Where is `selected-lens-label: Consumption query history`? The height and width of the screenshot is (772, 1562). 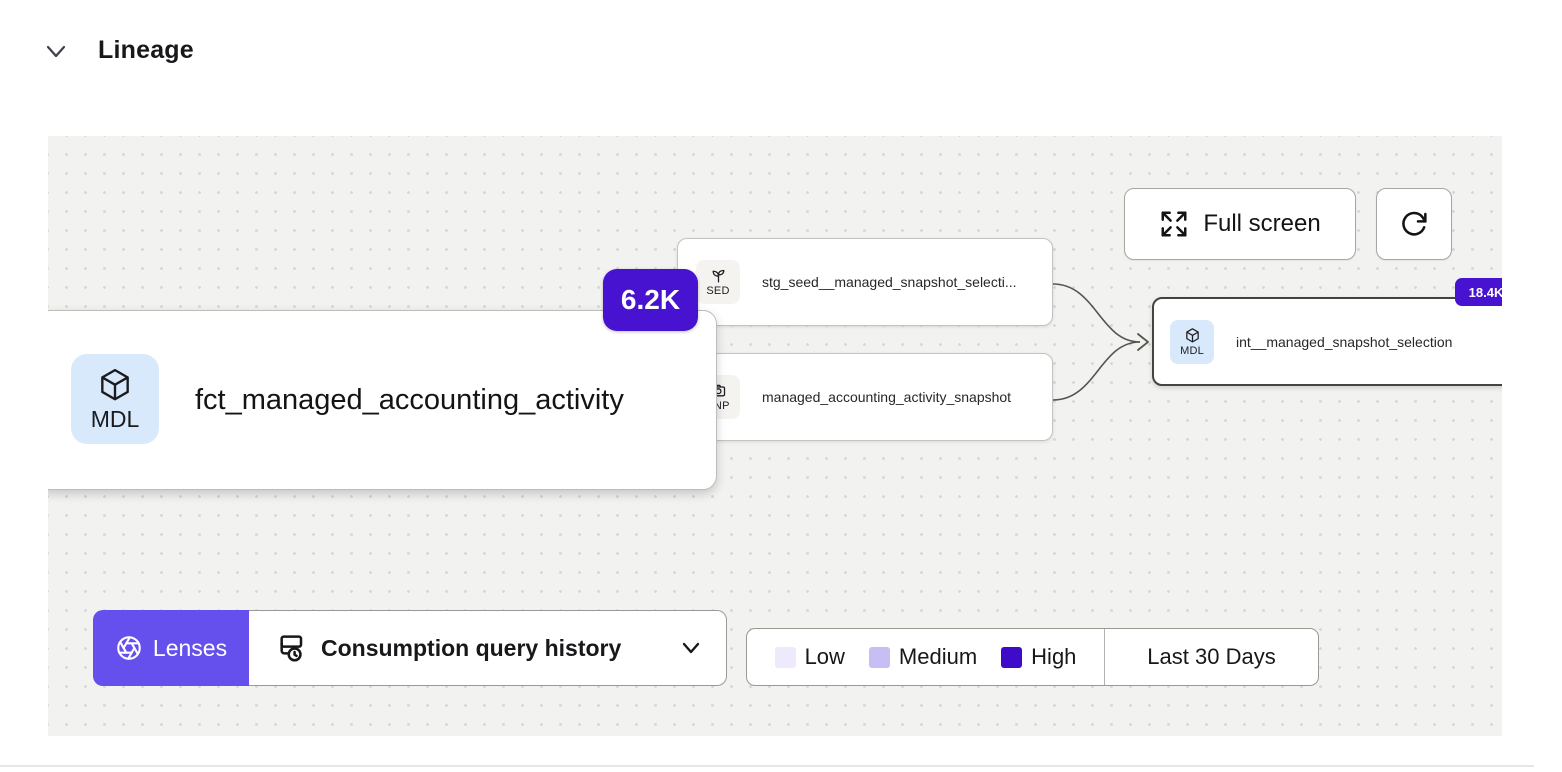
selected-lens-label: Consumption query history is located at coordinates (471, 647).